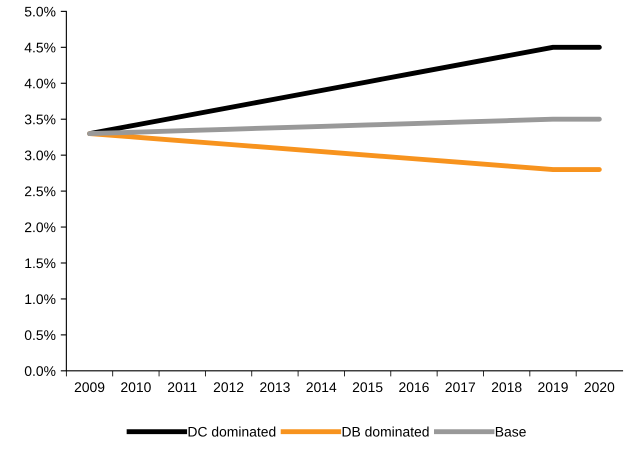  What do you see at coordinates (275, 387) in the screenshot?
I see `x-tick-label: 2013` at bounding box center [275, 387].